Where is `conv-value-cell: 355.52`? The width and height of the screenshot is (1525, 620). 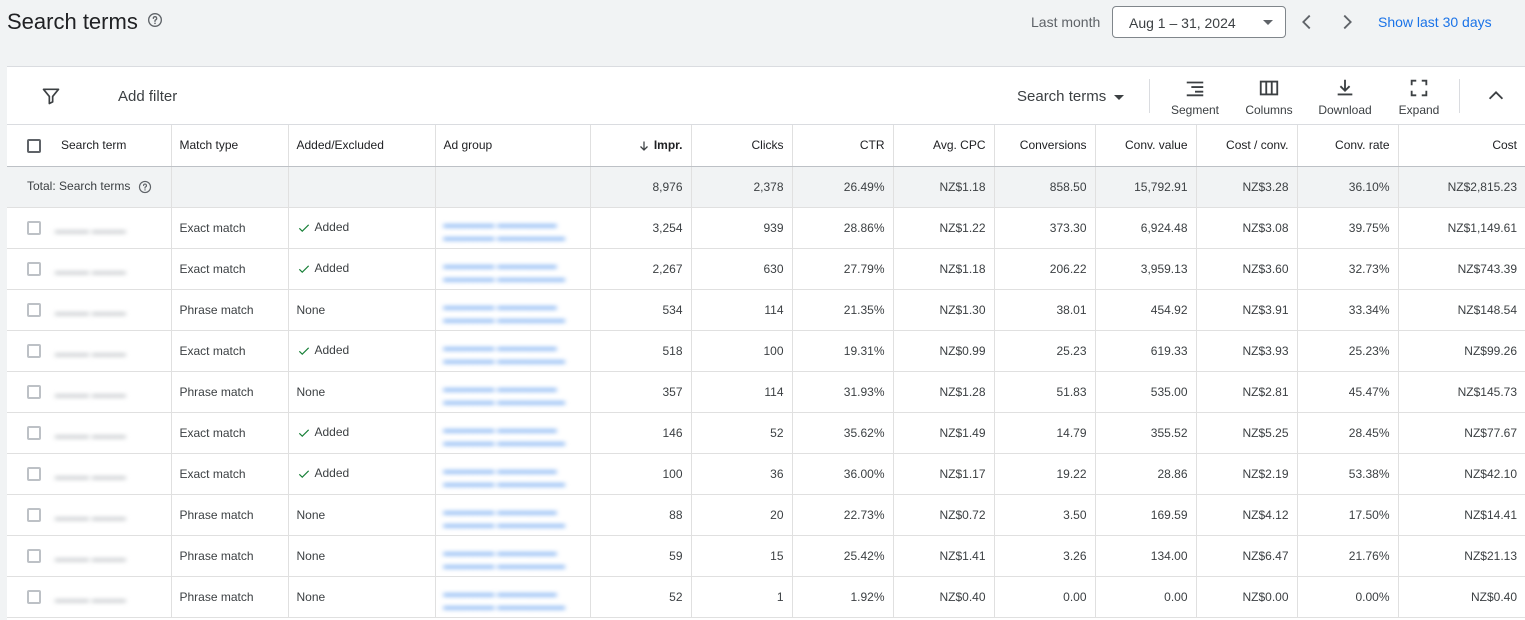
conv-value-cell: 355.52 is located at coordinates (1146, 433).